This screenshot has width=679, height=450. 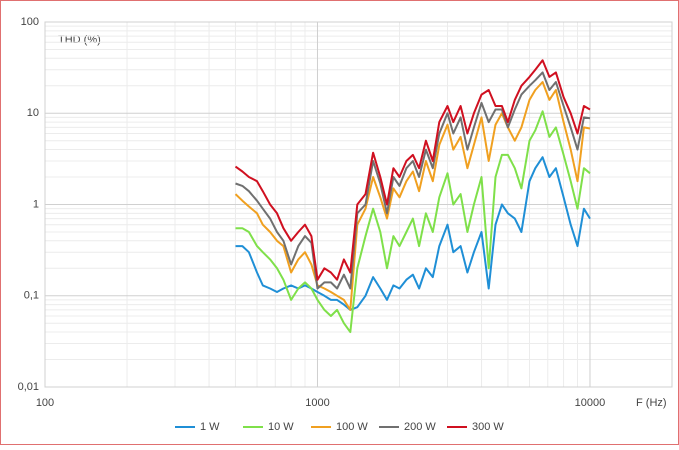 What do you see at coordinates (210, 427) in the screenshot?
I see `legend-label: 1 W` at bounding box center [210, 427].